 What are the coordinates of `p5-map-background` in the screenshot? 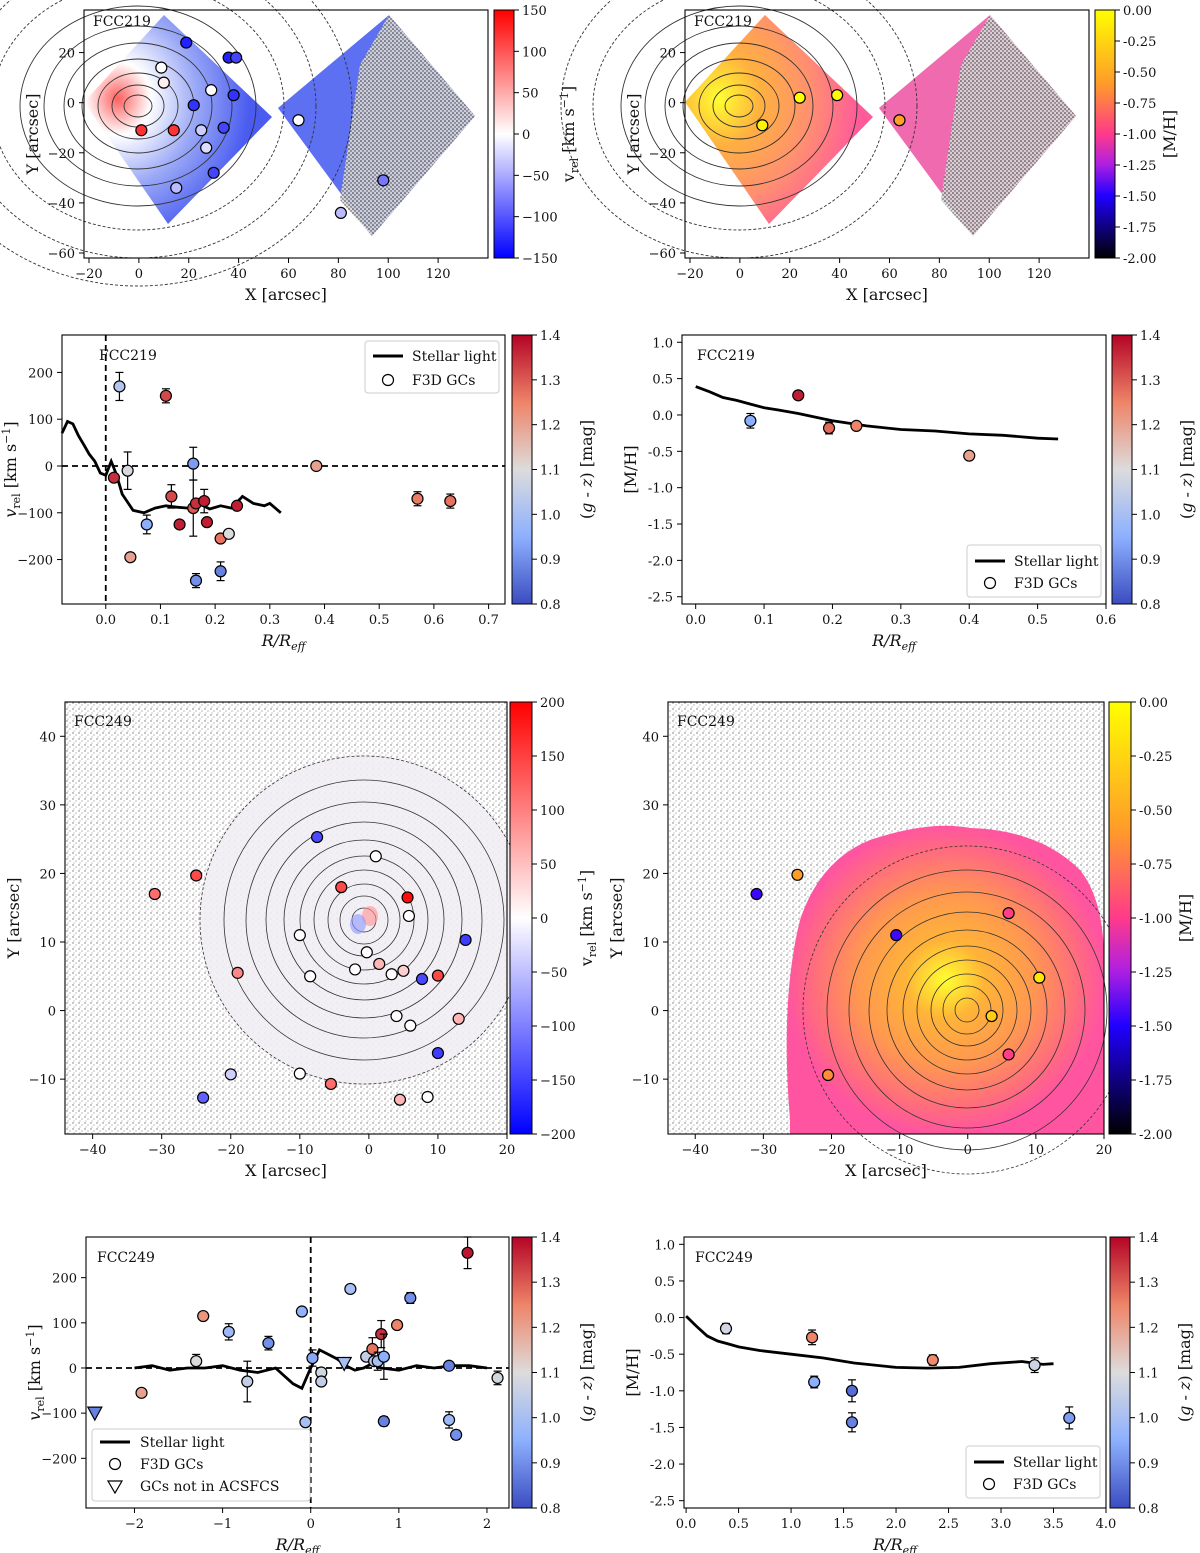 It's located at (297, 918).